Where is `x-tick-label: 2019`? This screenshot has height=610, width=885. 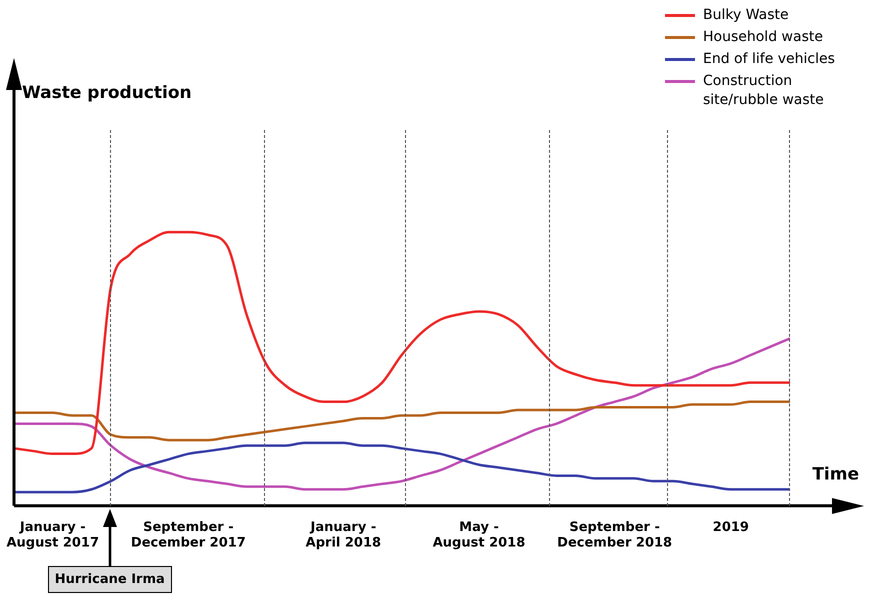
x-tick-label: 2019 is located at coordinates (730, 527).